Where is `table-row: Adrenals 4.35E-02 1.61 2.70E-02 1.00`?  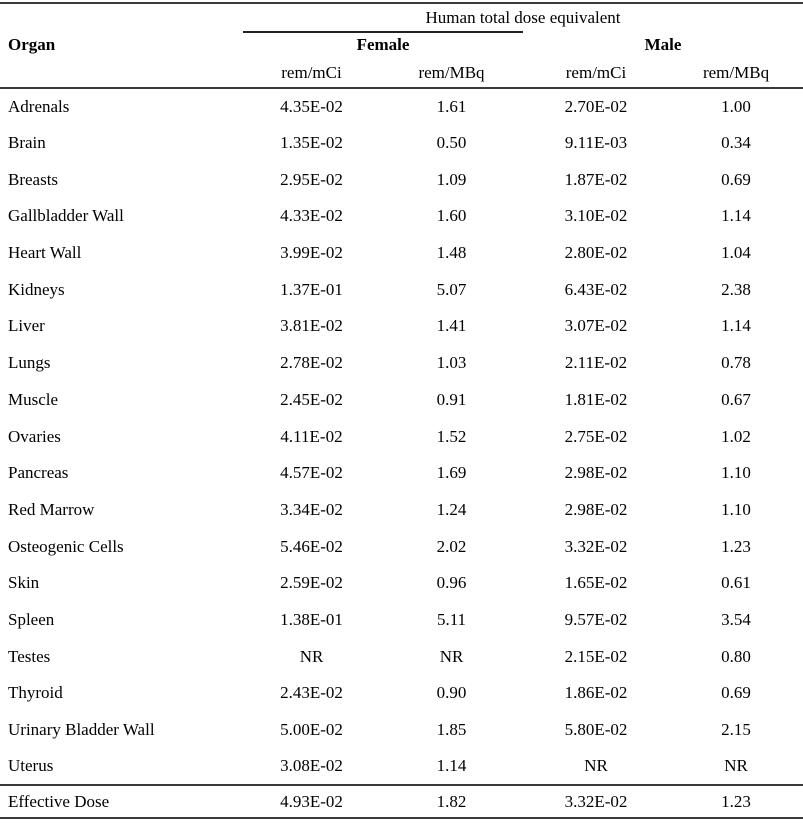
table-row: Adrenals 4.35E-02 1.61 2.70E-02 1.00 is located at coordinates (401, 106).